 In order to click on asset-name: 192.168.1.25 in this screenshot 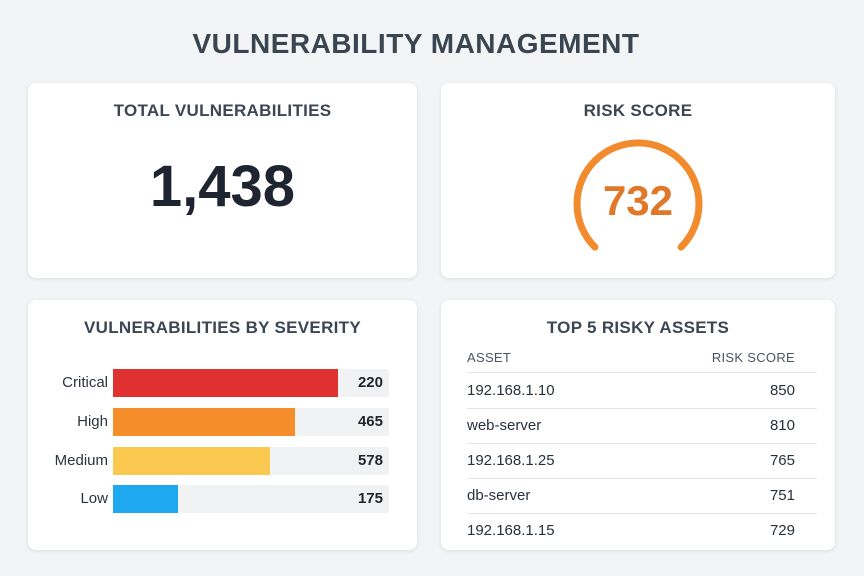, I will do `click(511, 460)`.